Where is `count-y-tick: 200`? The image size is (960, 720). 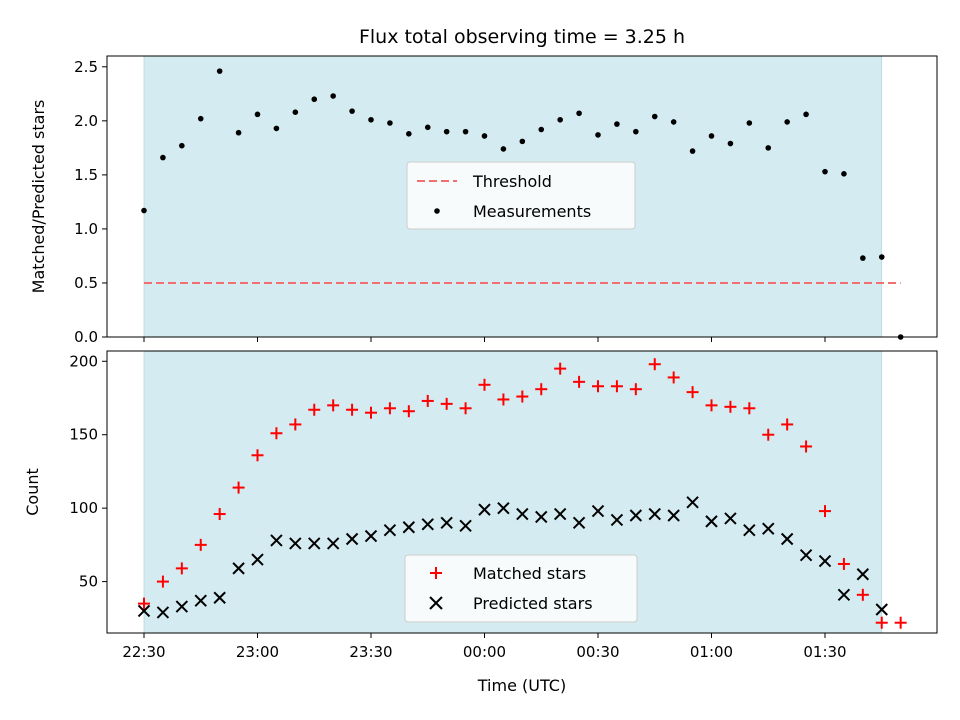
count-y-tick: 200 is located at coordinates (88, 361).